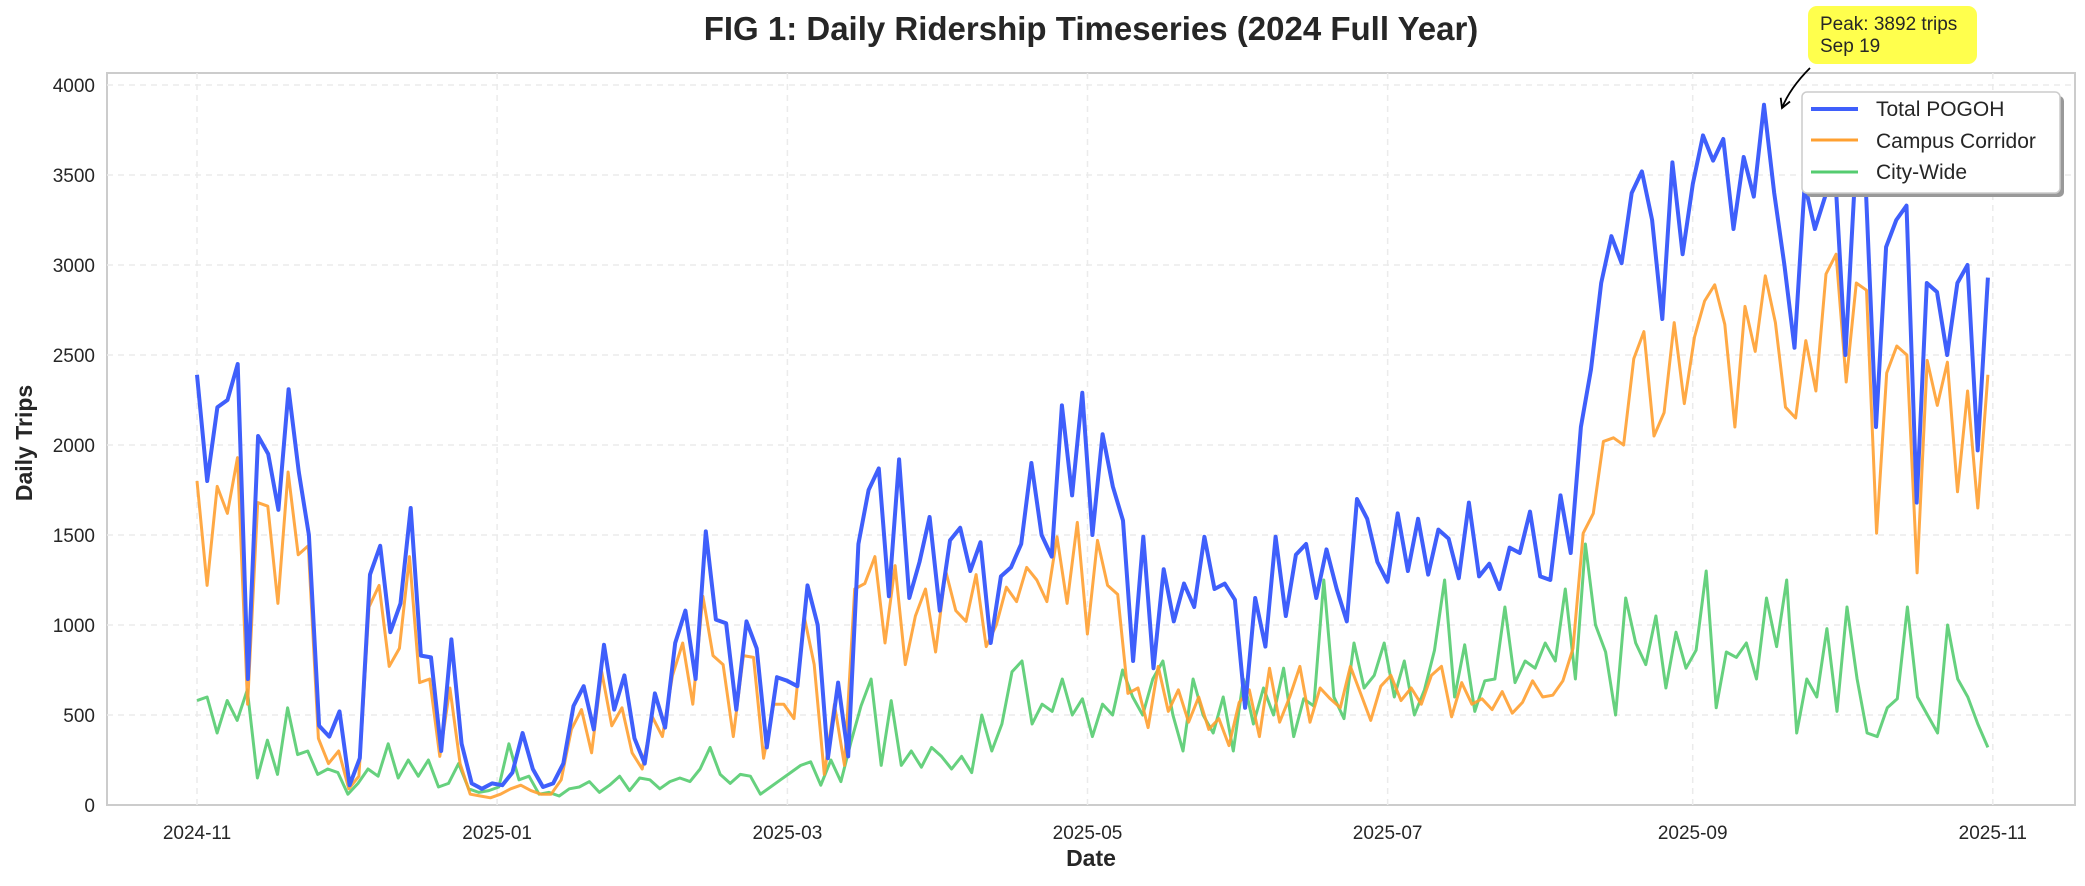 Image resolution: width=2085 pixels, height=886 pixels. What do you see at coordinates (1993, 833) in the screenshot?
I see `x-tick-label: 2025-11` at bounding box center [1993, 833].